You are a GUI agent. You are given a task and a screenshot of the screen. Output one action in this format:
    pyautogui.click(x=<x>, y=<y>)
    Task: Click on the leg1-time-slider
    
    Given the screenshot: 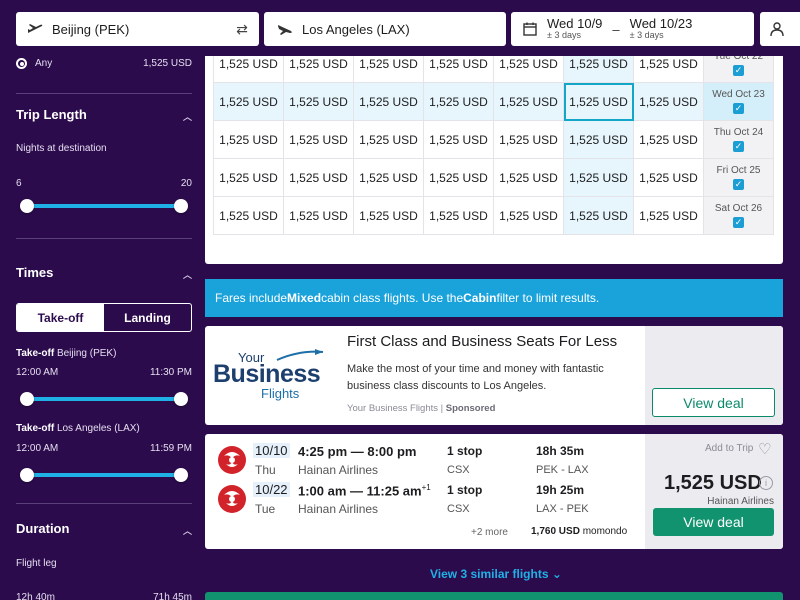 What is the action you would take?
    pyautogui.click(x=104, y=399)
    